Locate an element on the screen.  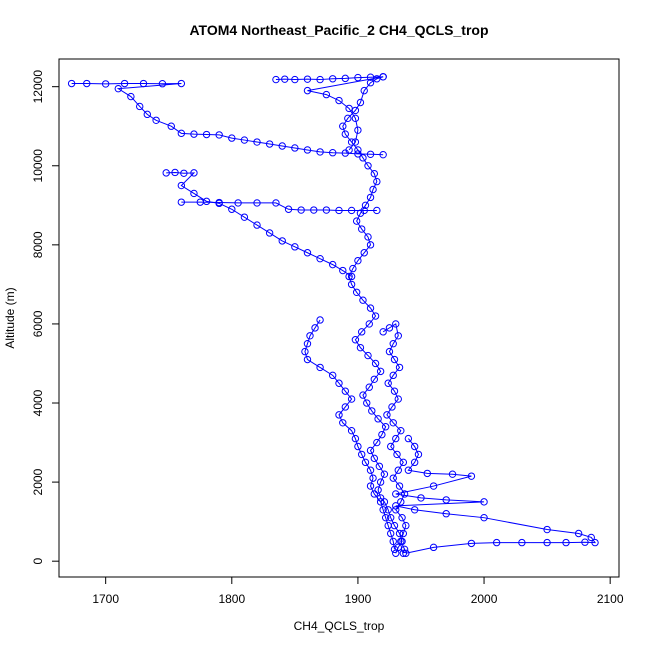
y-tick-label: 10000 is located at coordinates (38, 166).